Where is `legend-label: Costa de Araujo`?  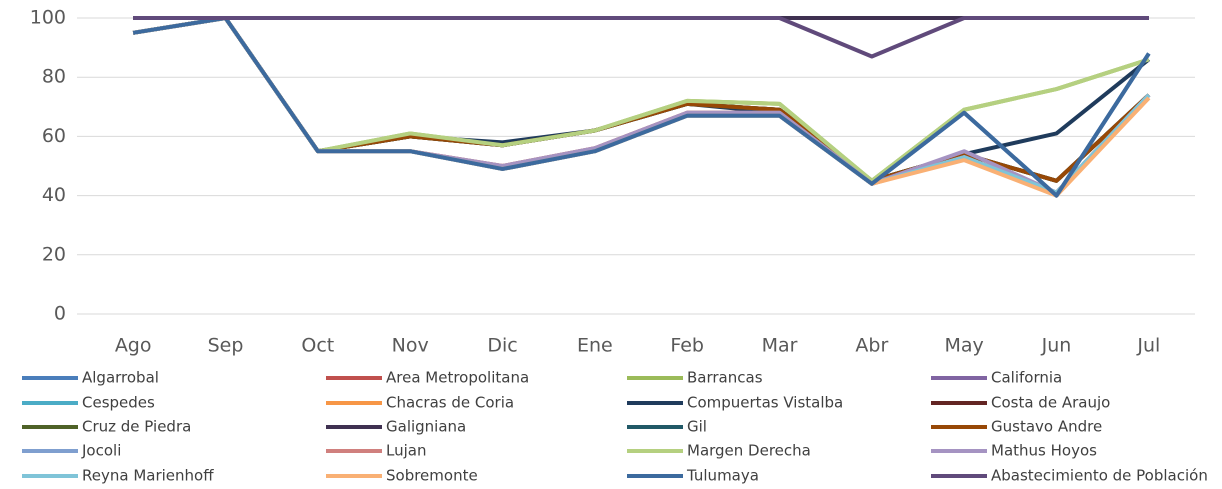 legend-label: Costa de Araujo is located at coordinates (1050, 403).